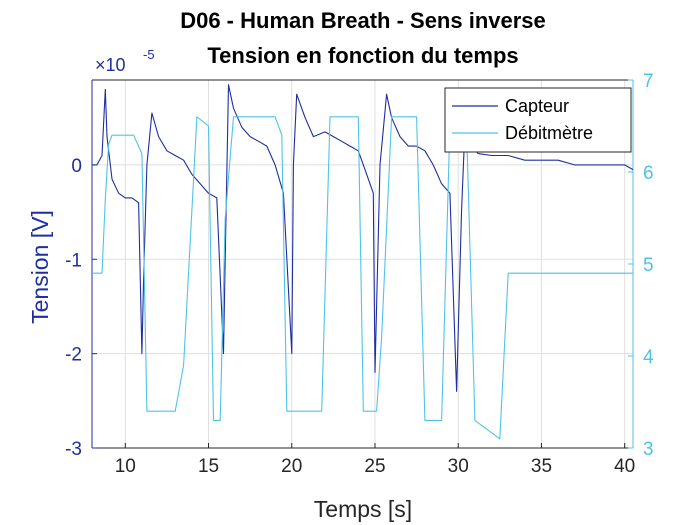 The image size is (700, 525). I want to click on y-tick-label-right: 3, so click(648, 449).